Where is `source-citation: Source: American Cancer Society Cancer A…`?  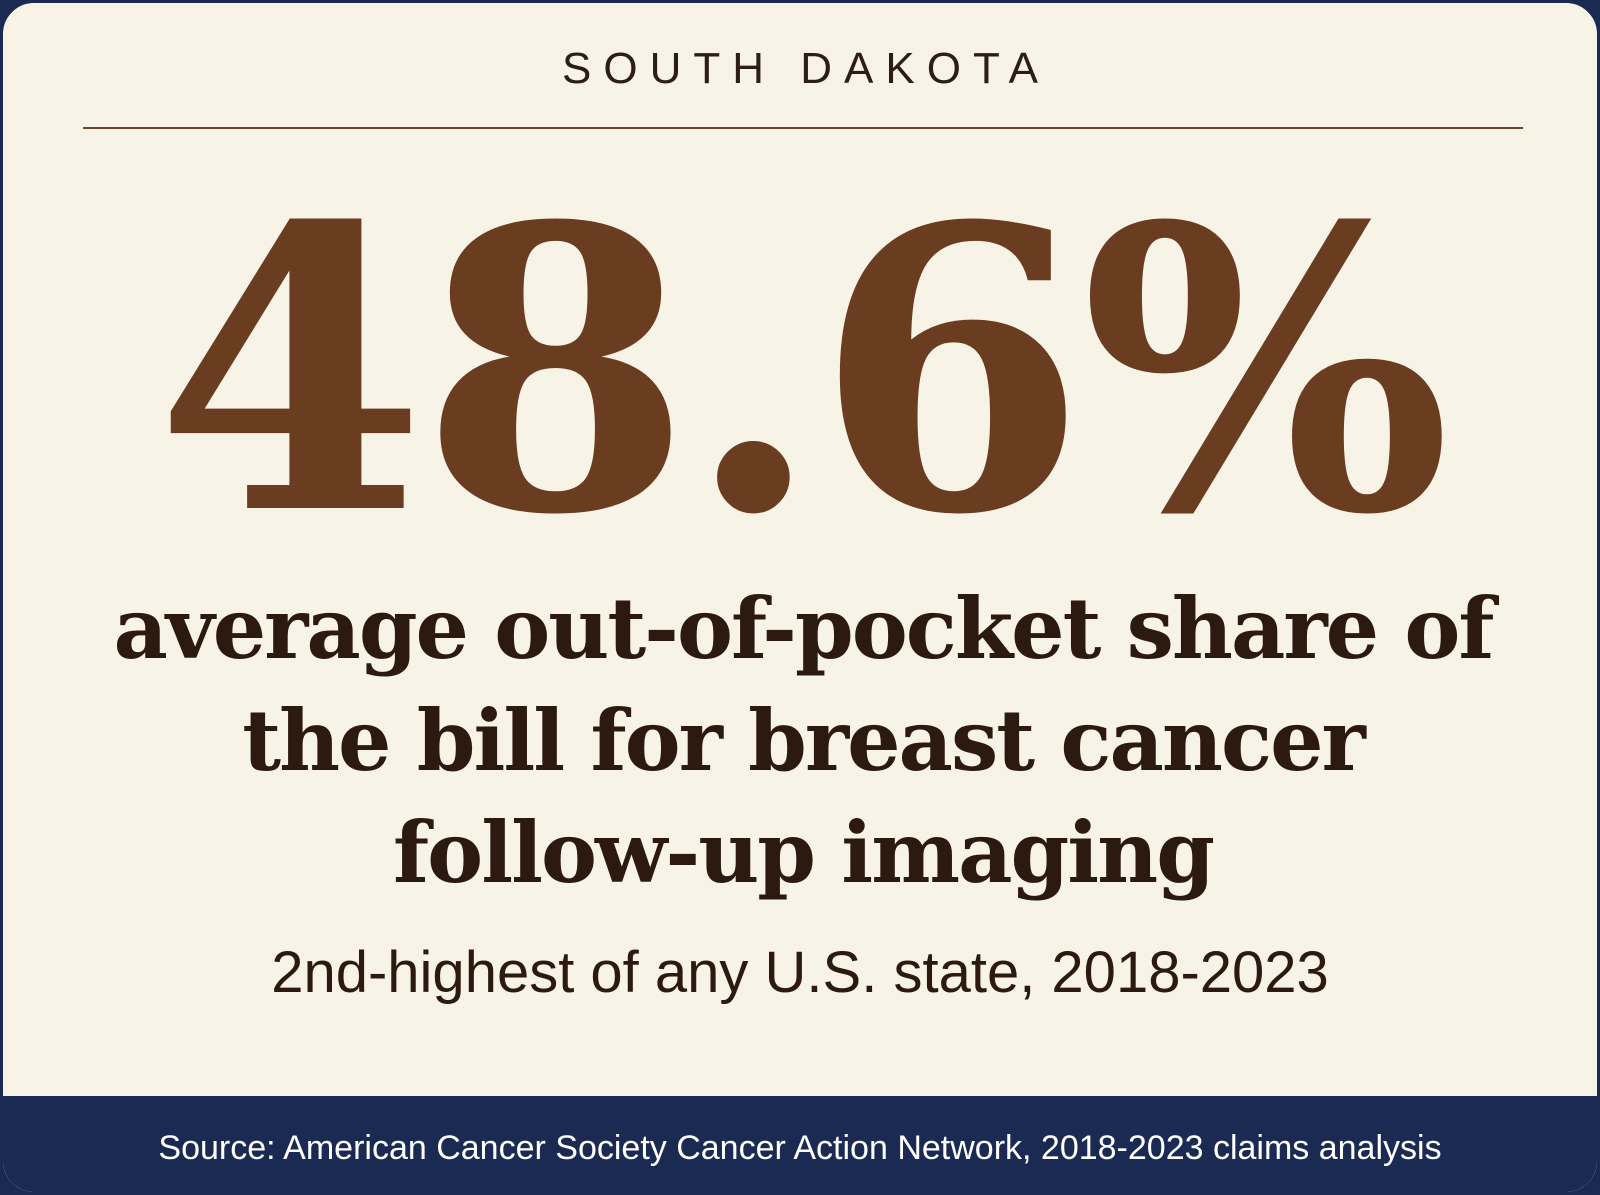 source-citation: Source: American Cancer Society Cancer A… is located at coordinates (800, 1147).